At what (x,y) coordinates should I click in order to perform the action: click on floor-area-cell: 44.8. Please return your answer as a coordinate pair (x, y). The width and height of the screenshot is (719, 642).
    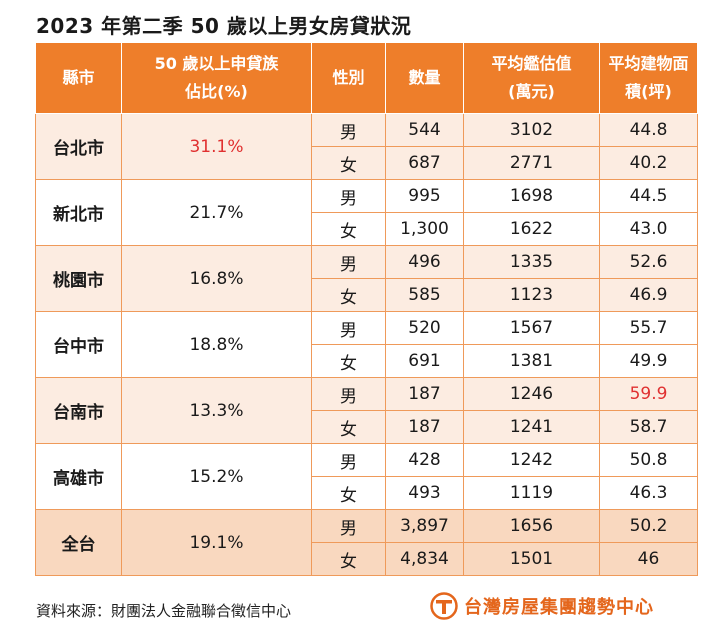
    Looking at the image, I should click on (648, 130).